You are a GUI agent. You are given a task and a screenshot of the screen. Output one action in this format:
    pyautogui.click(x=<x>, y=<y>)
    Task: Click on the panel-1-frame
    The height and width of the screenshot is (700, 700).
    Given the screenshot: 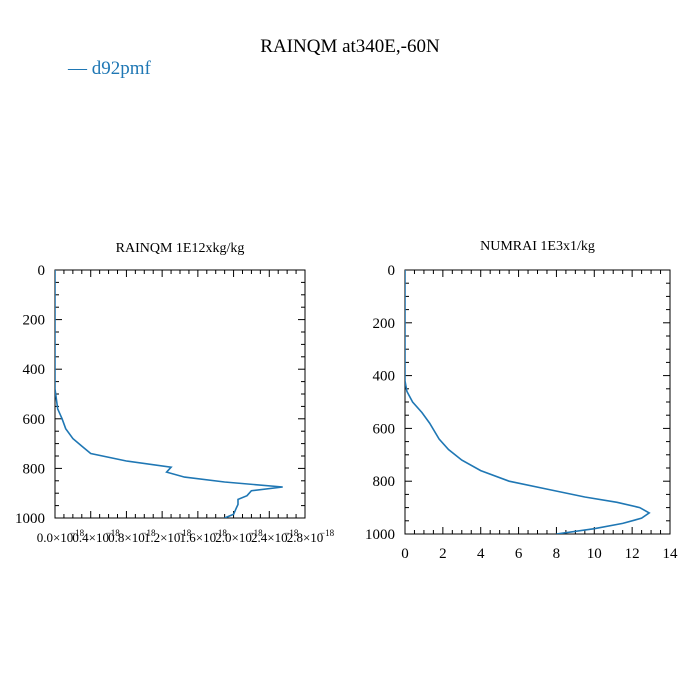 What is the action you would take?
    pyautogui.click(x=180, y=394)
    